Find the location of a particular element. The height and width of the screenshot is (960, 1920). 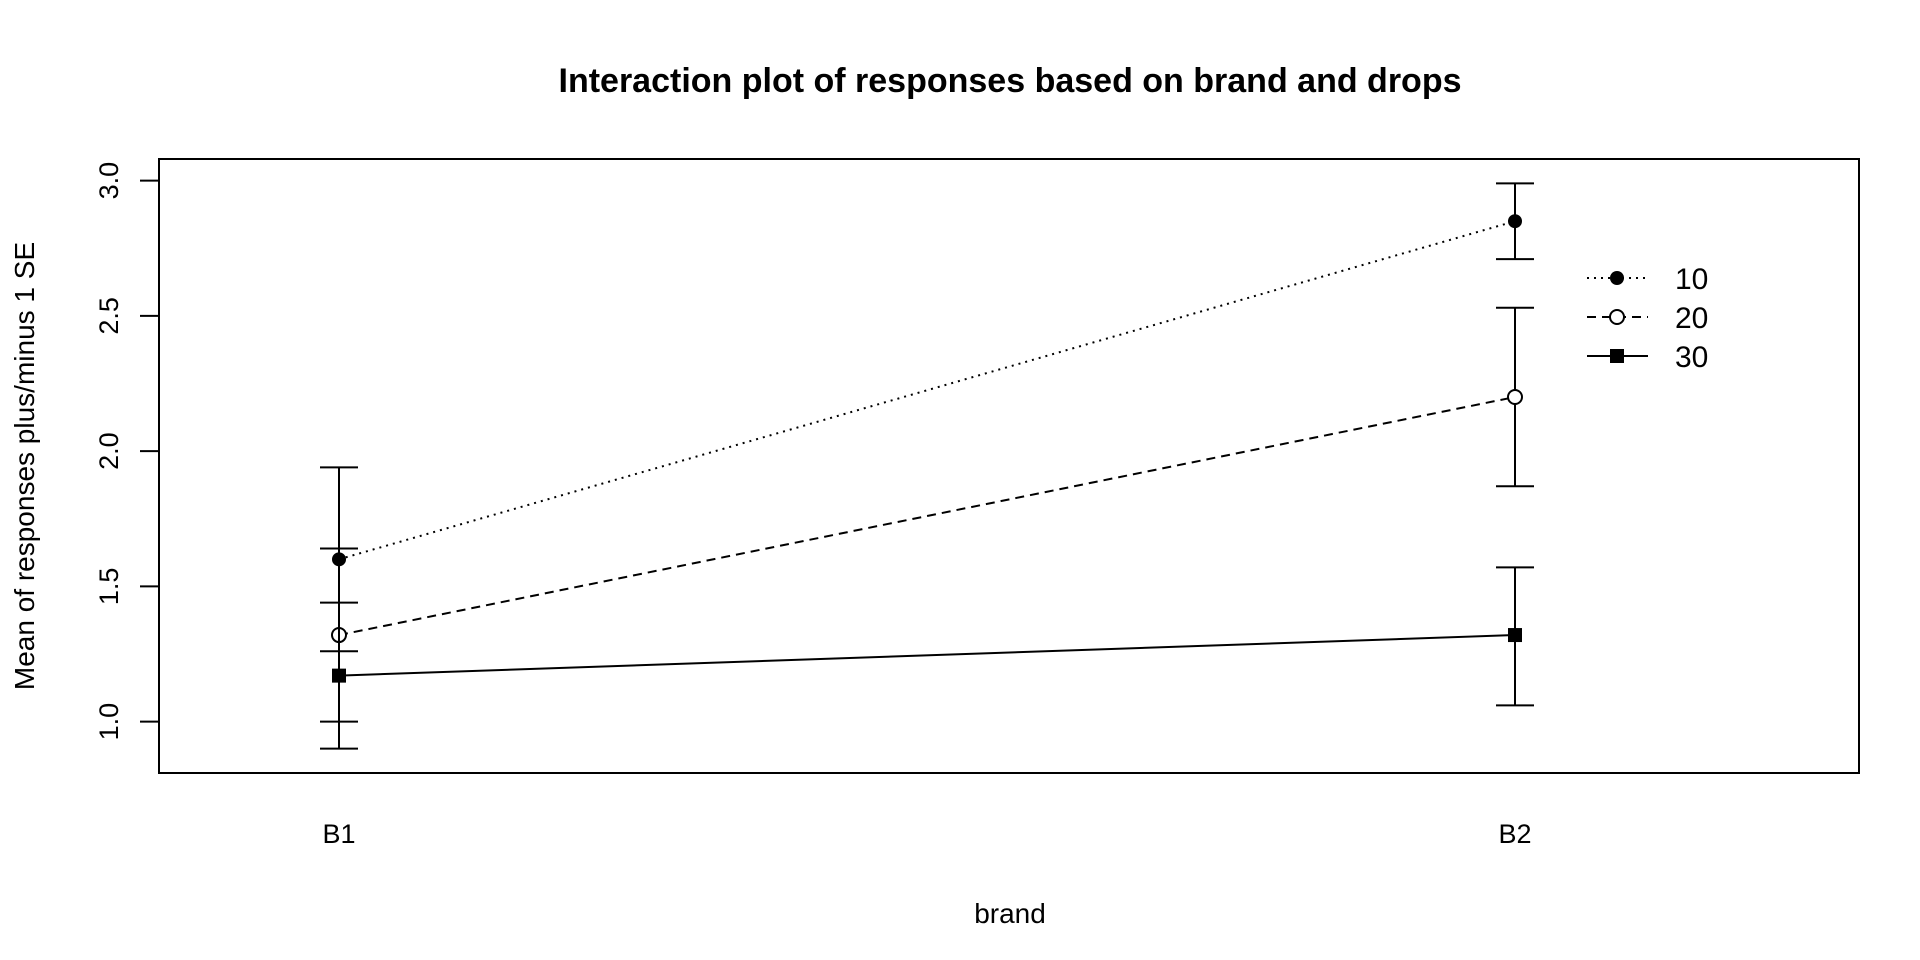

legend-label: 10 is located at coordinates (1691, 279).